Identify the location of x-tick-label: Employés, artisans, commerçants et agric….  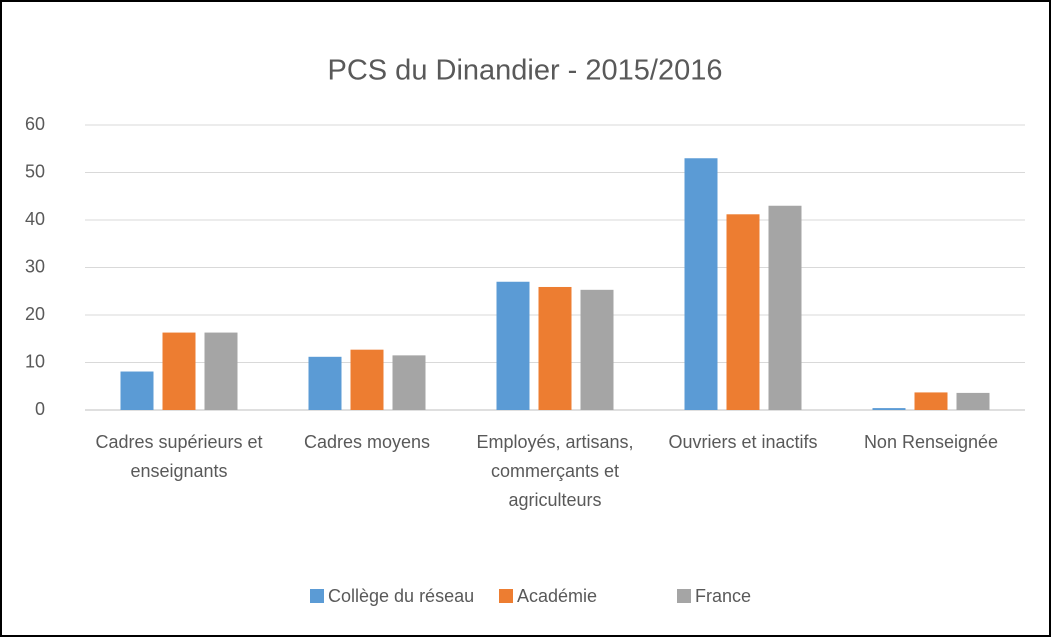
(555, 471).